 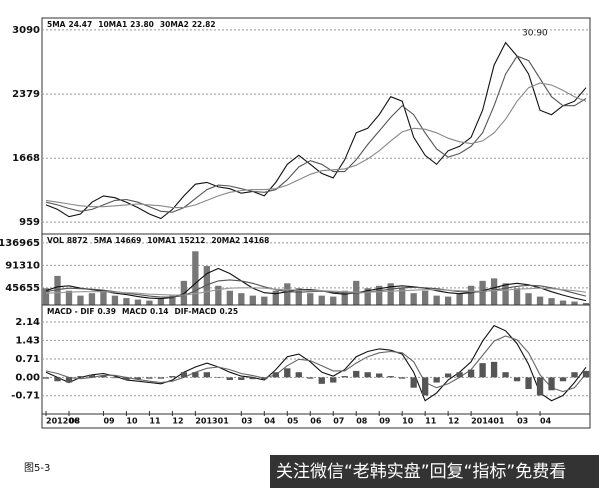 I want to click on watermark: 关注微信“老韩实盘”回复“指标”免费看, so click(x=421, y=472).